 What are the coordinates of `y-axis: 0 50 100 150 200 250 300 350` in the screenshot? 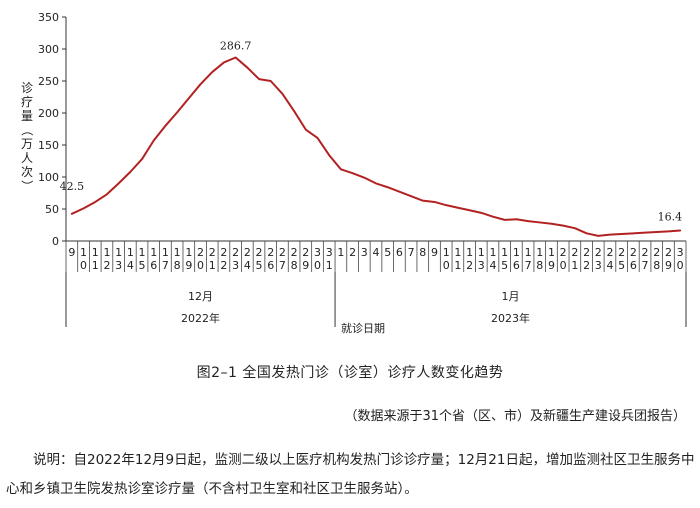 It's located at (52, 129).